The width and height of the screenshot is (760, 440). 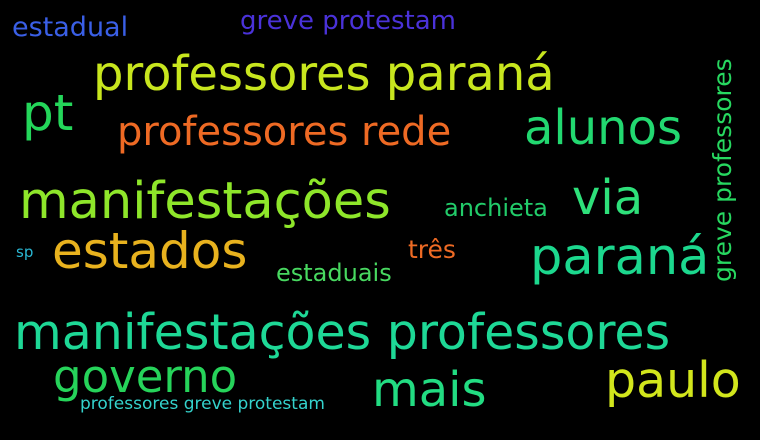 I want to click on word-pt: pt, so click(x=48, y=113).